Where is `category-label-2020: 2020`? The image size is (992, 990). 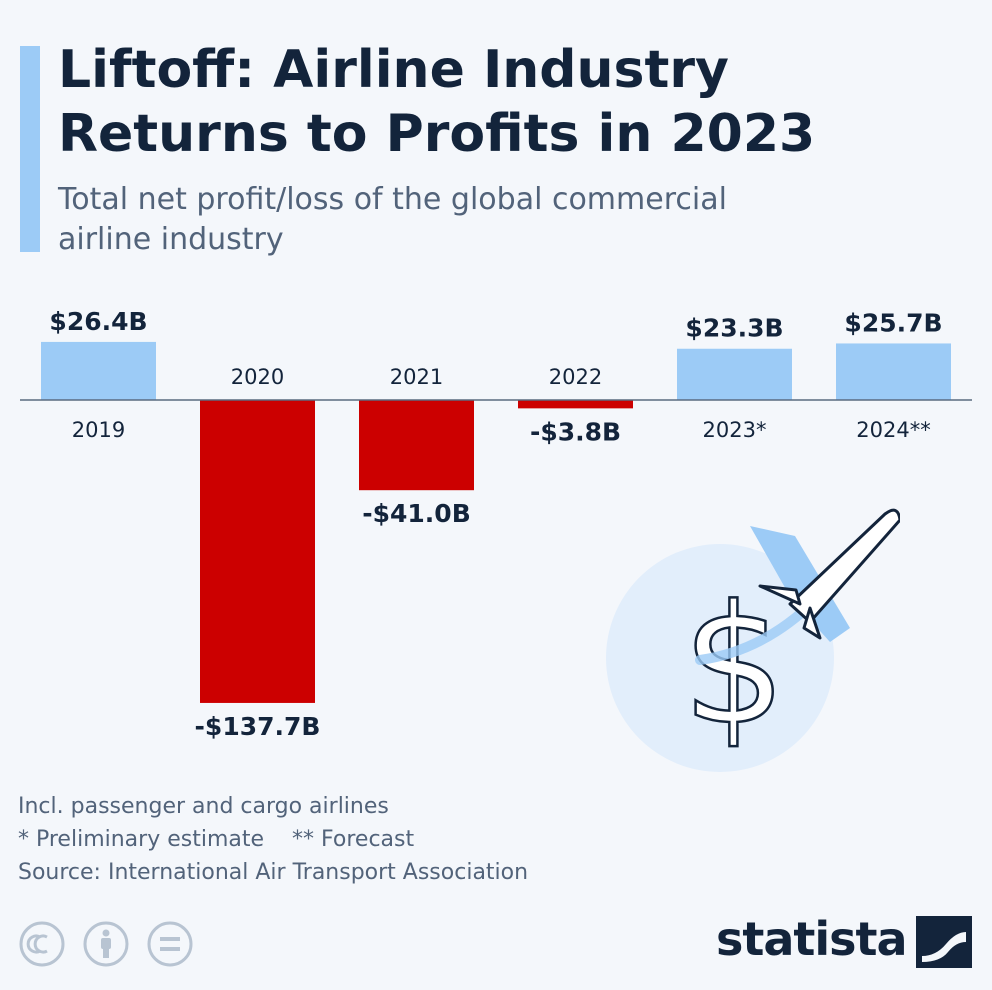
category-label-2020: 2020 is located at coordinates (257, 377).